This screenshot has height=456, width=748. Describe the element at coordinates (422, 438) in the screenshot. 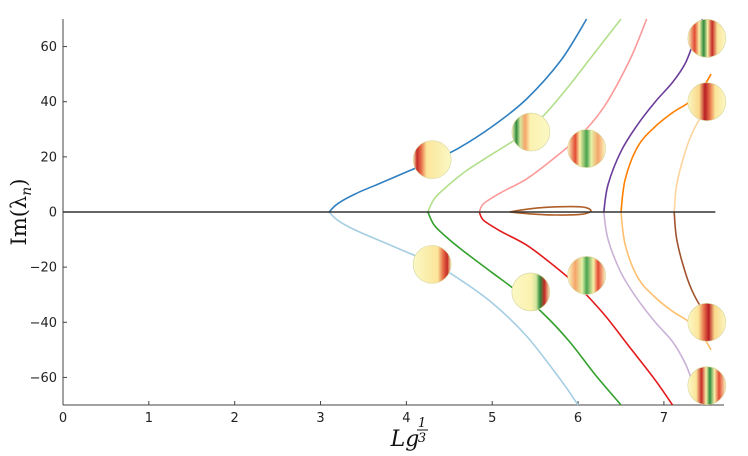

I see `x-axis-label-exponent-denominator: 3` at that location.